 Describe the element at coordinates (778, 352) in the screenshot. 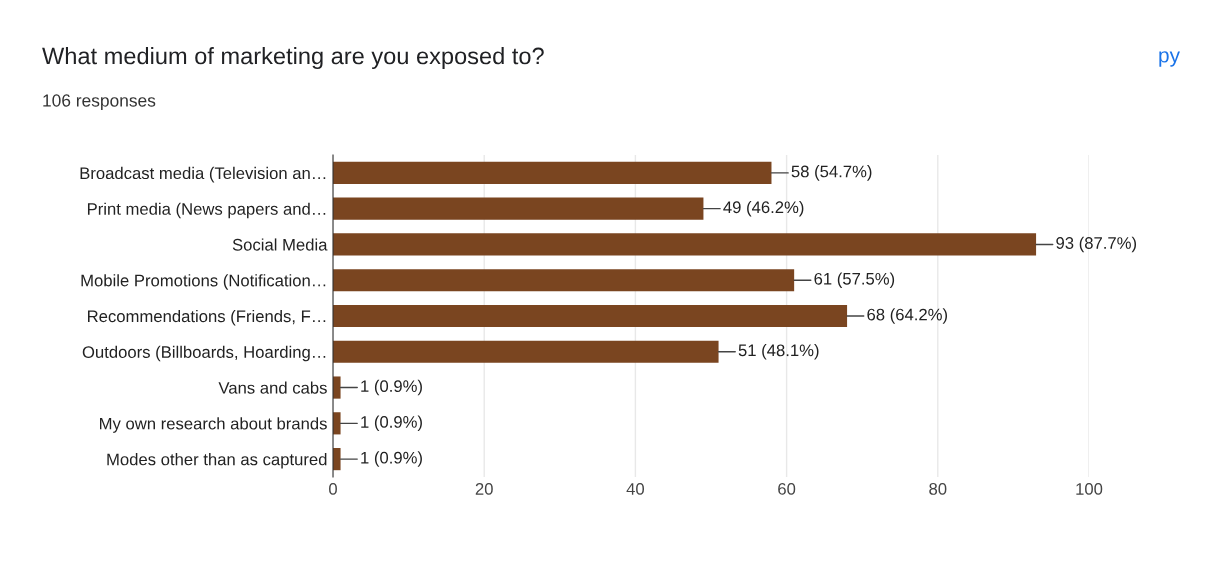

I see `data-label: 51 (48.1%)` at that location.